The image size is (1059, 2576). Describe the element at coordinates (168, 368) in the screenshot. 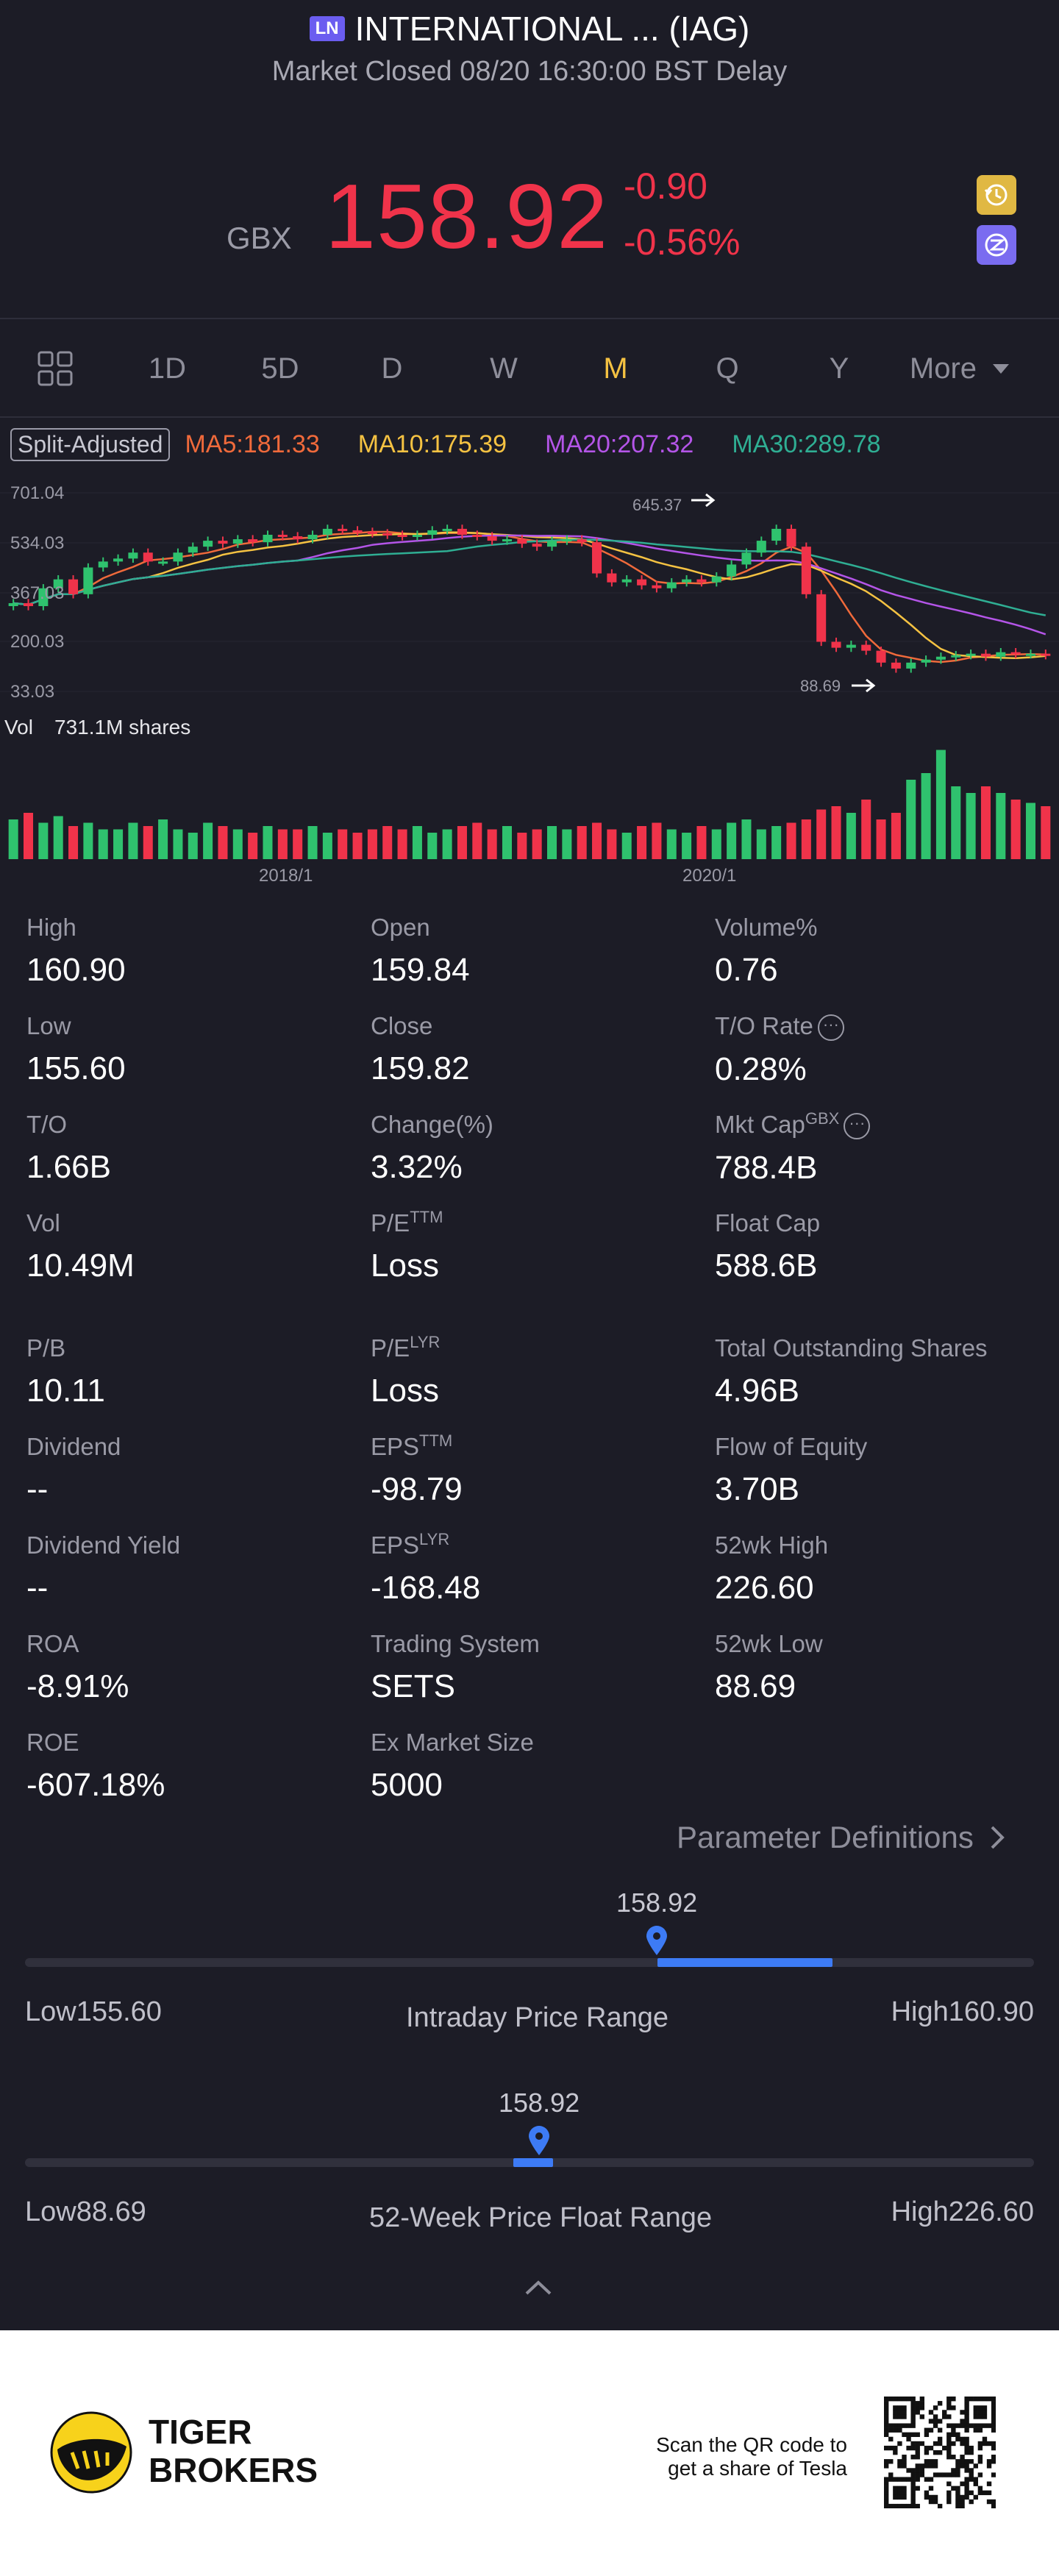

I see `tab-1d: 1D` at that location.